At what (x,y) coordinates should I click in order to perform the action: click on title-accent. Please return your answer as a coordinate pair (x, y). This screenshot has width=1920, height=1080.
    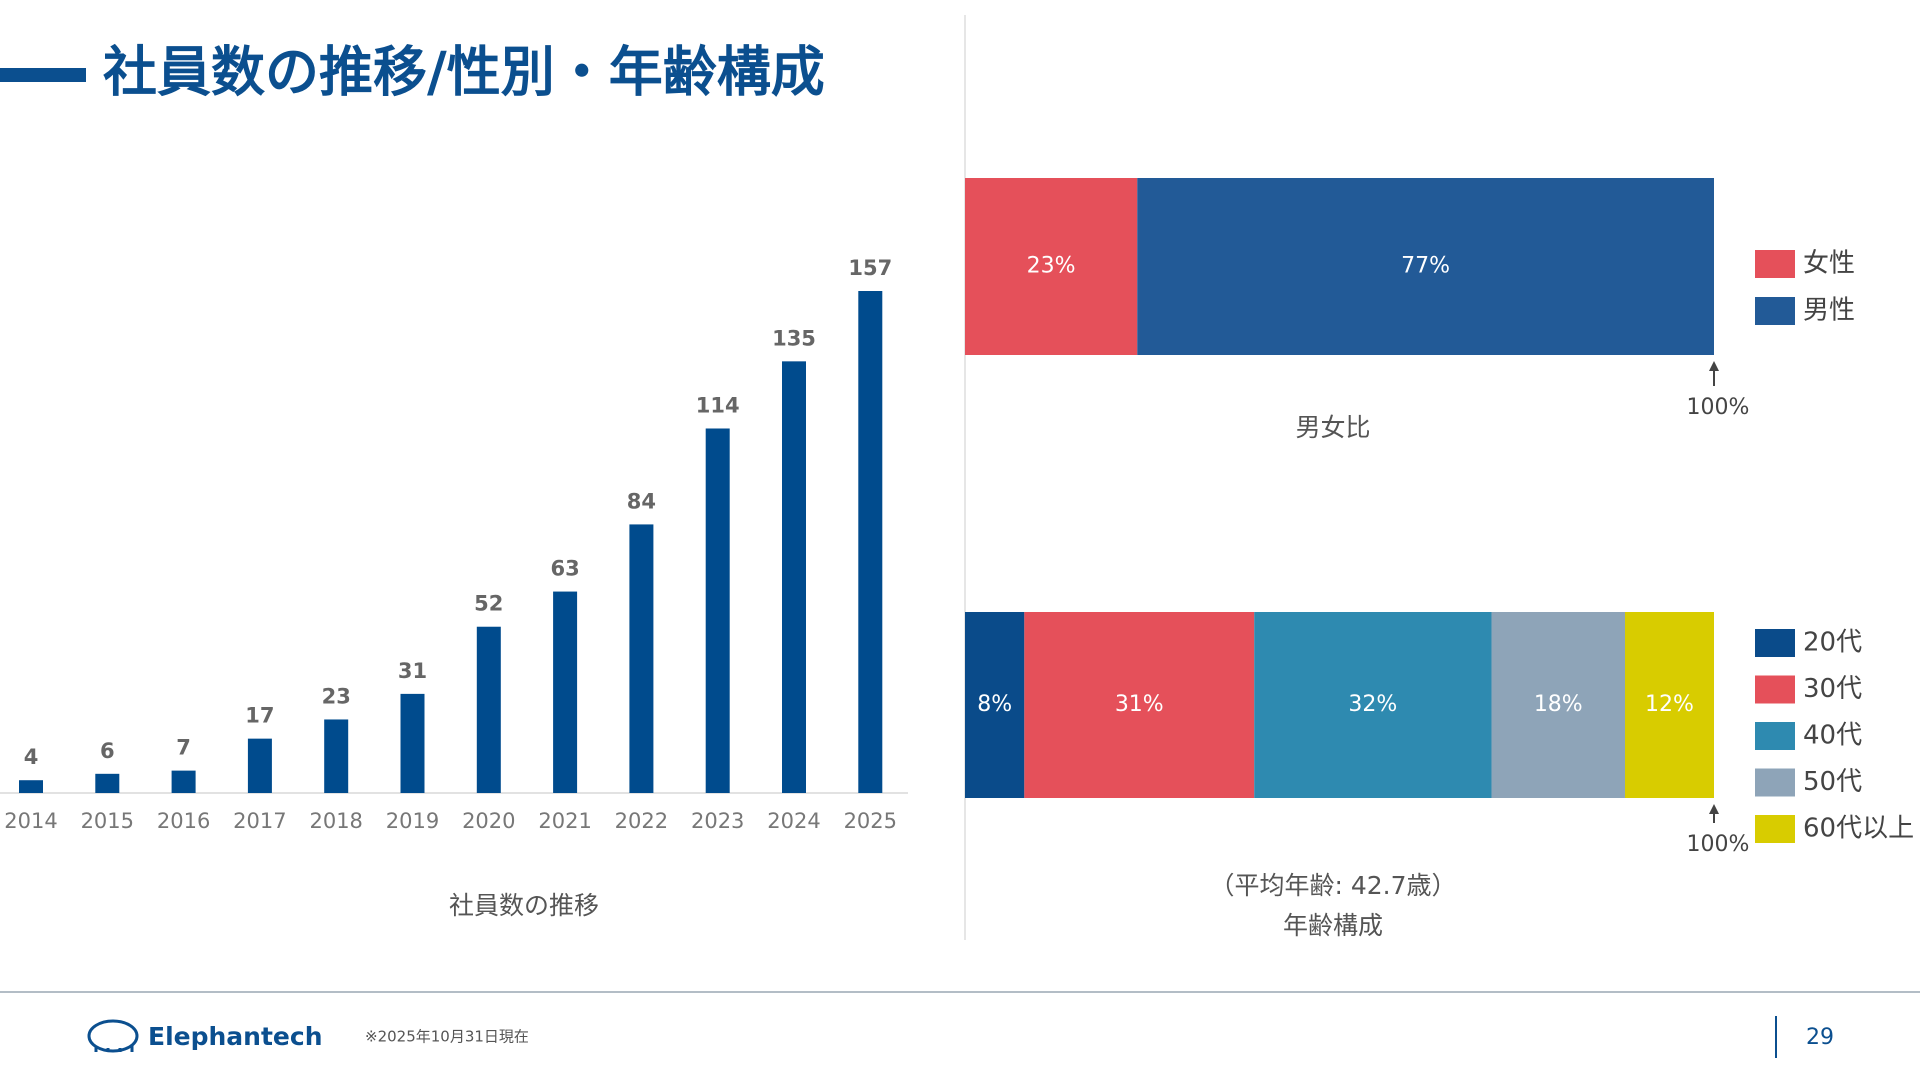
    Looking at the image, I should click on (43, 75).